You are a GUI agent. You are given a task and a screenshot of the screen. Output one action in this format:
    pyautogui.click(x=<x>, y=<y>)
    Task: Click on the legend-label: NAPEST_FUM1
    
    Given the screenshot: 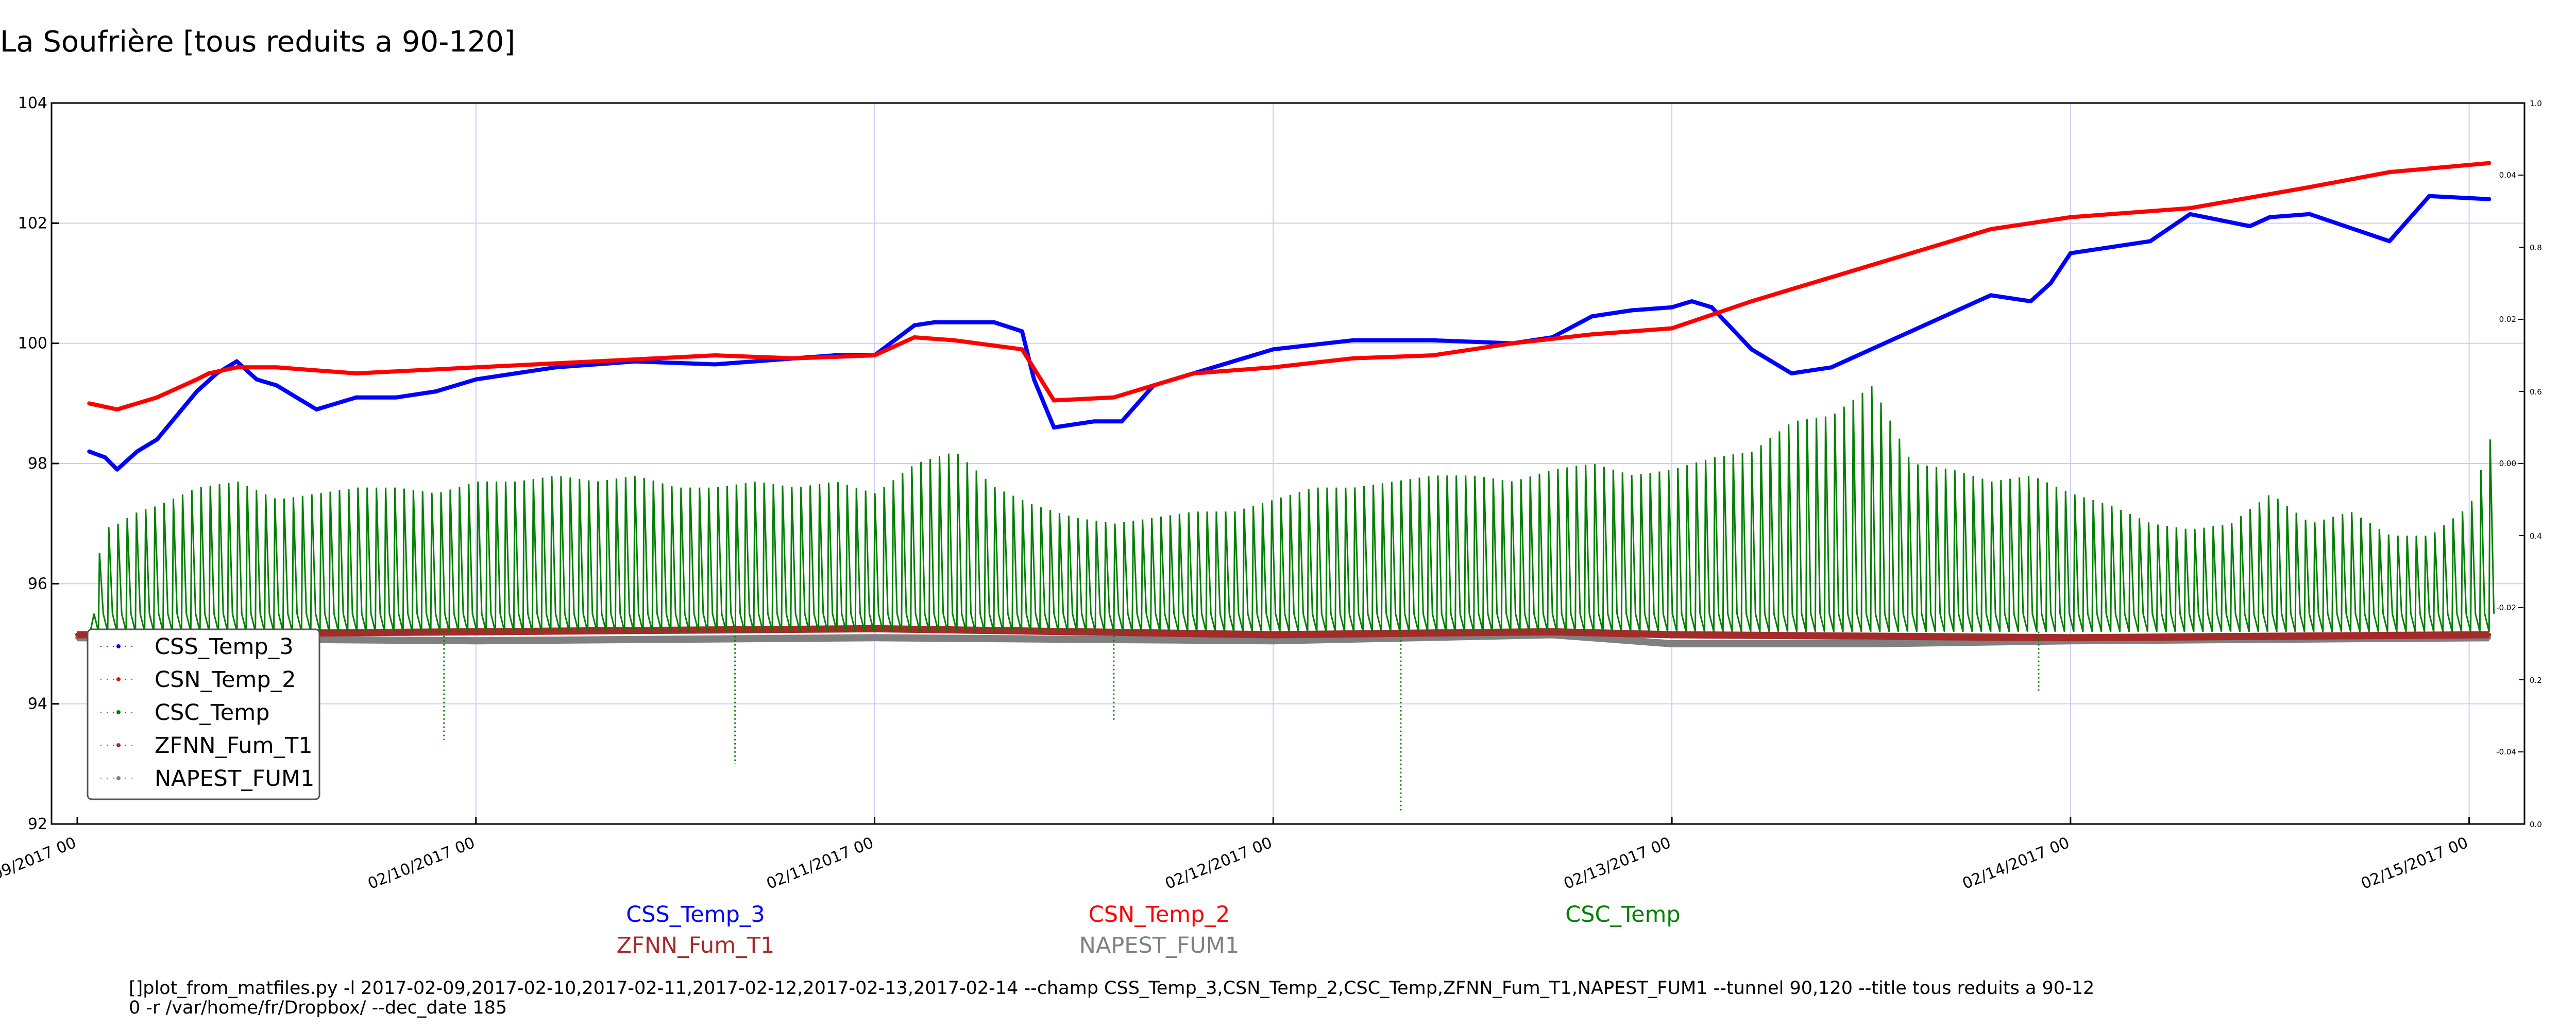 What is the action you would take?
    pyautogui.click(x=234, y=779)
    